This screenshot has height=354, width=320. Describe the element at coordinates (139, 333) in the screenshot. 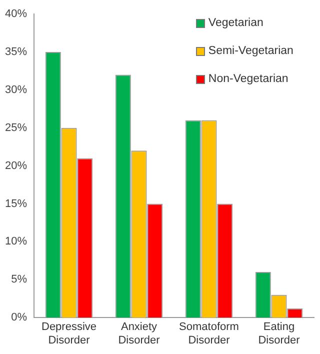

I see `x-tick-label: Anxiety Disorder` at that location.